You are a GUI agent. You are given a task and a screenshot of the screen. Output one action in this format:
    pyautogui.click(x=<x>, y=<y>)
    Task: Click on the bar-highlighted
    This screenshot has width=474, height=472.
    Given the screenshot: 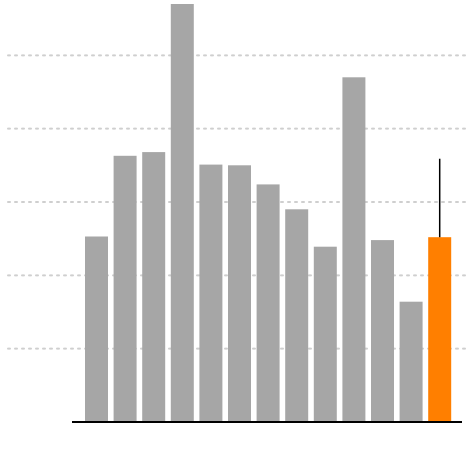 What is the action you would take?
    pyautogui.click(x=440, y=329)
    